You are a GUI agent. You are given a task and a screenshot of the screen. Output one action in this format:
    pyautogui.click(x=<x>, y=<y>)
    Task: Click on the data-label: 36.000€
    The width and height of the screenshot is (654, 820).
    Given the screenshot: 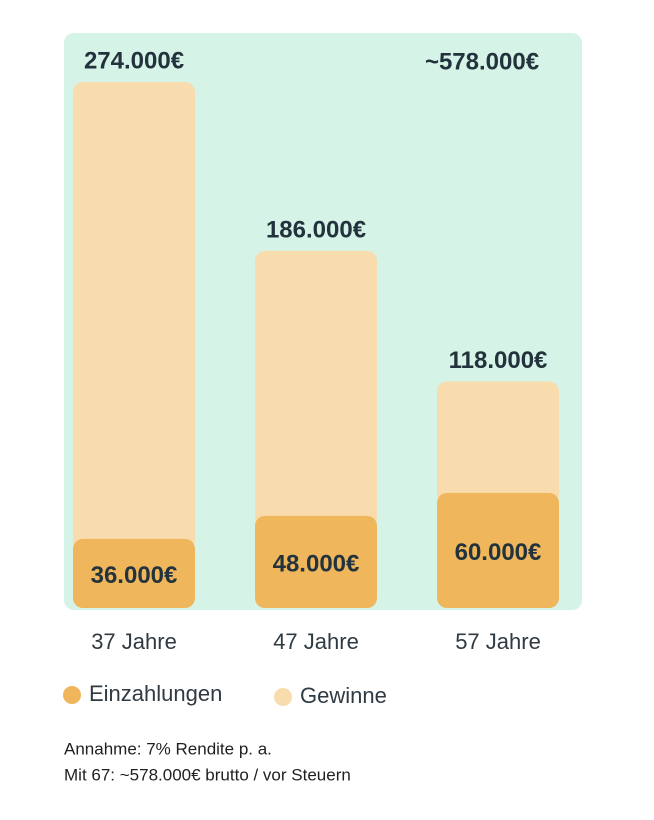 What is the action you would take?
    pyautogui.click(x=134, y=575)
    